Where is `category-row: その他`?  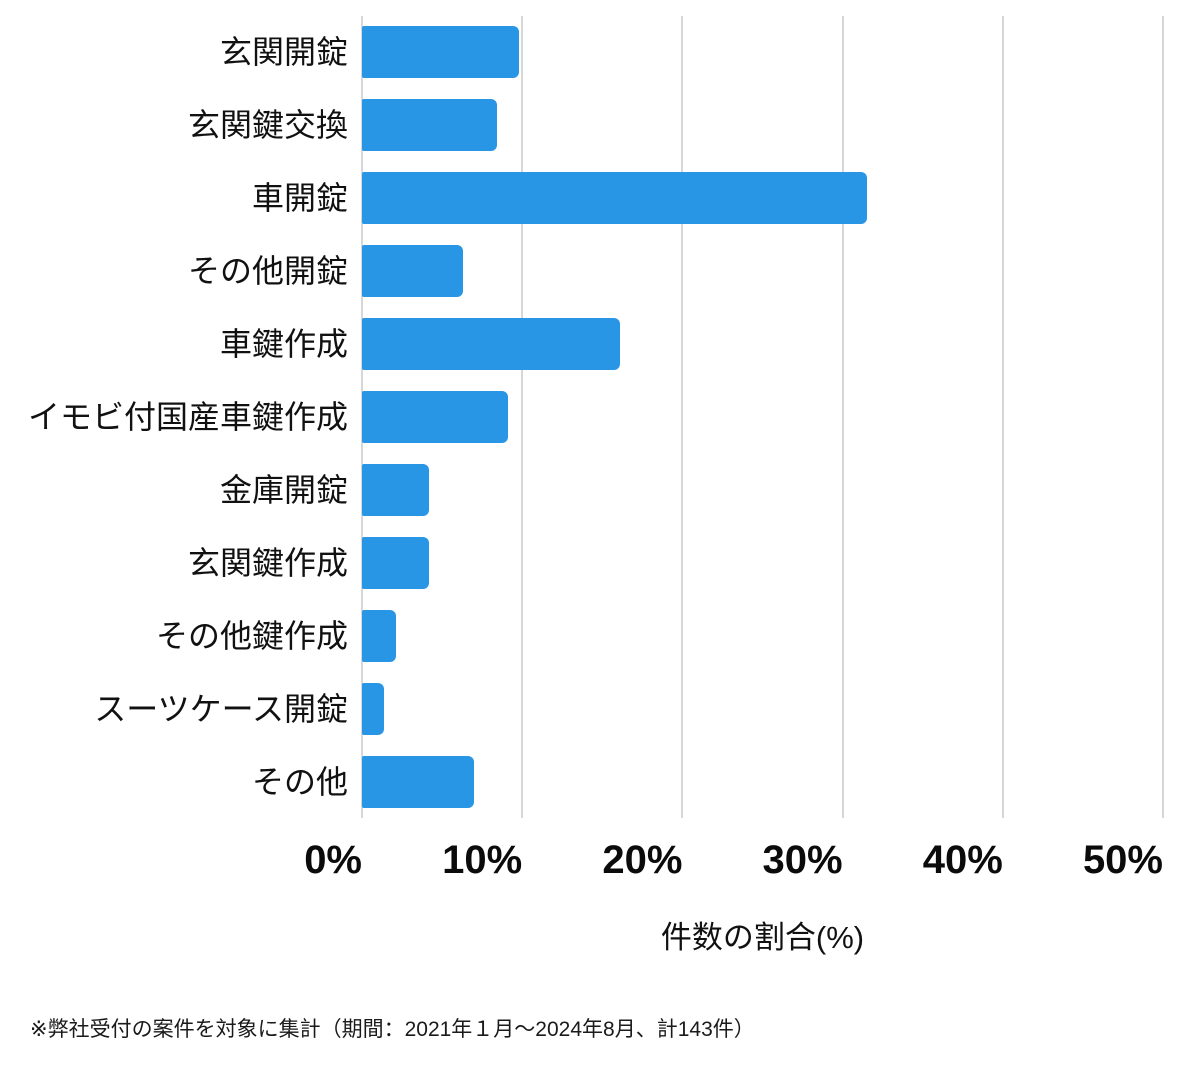
category-row: その他 is located at coordinates (600, 781).